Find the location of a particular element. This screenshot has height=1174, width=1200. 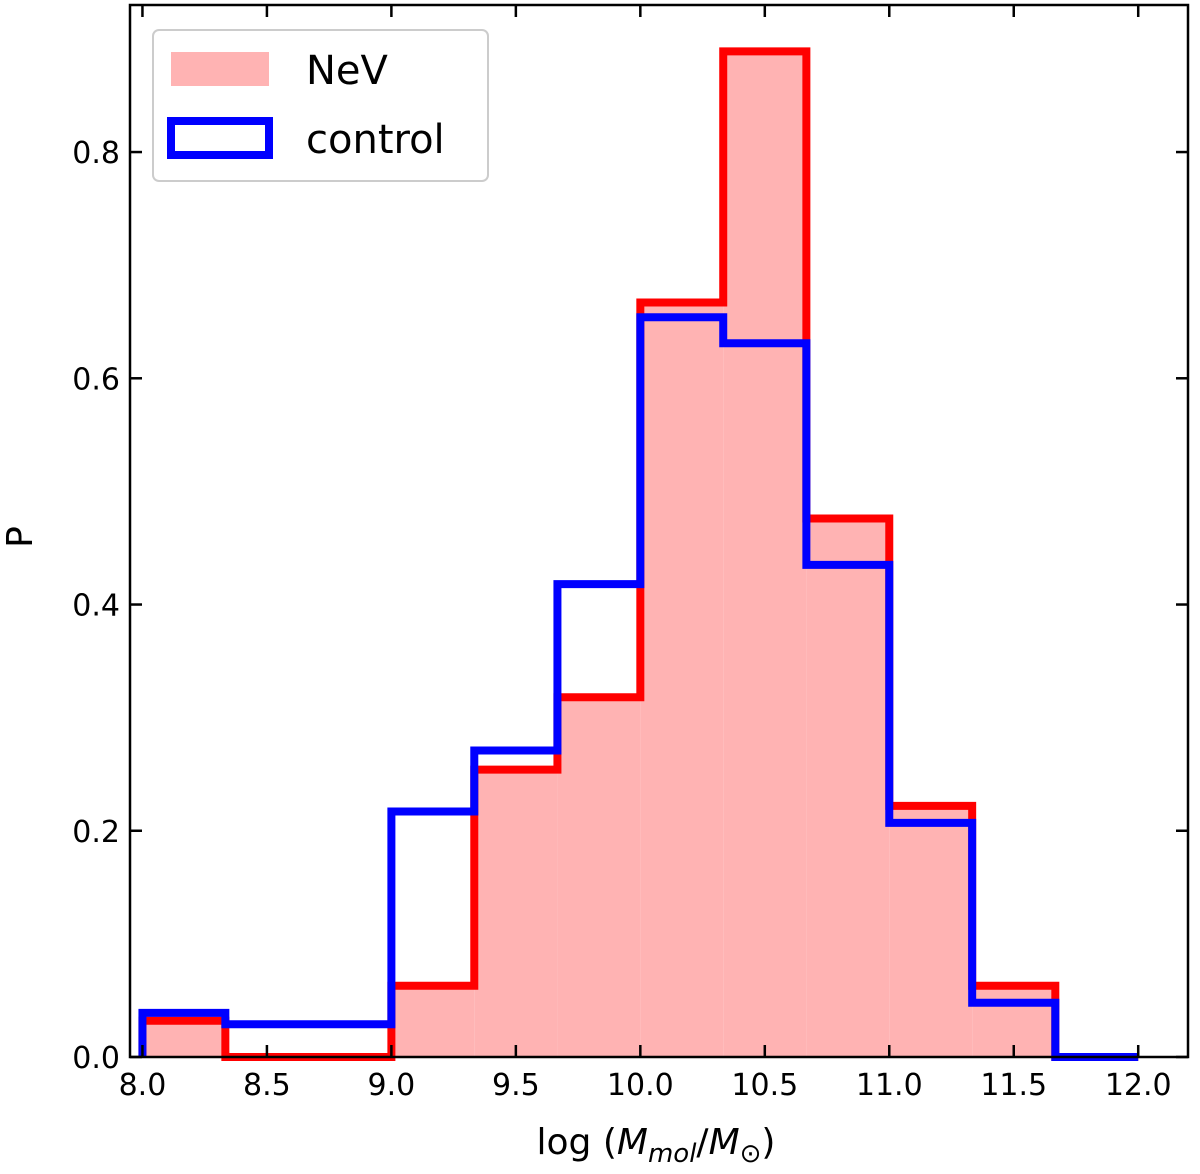

x-tick-label: 8.5 is located at coordinates (267, 1085).